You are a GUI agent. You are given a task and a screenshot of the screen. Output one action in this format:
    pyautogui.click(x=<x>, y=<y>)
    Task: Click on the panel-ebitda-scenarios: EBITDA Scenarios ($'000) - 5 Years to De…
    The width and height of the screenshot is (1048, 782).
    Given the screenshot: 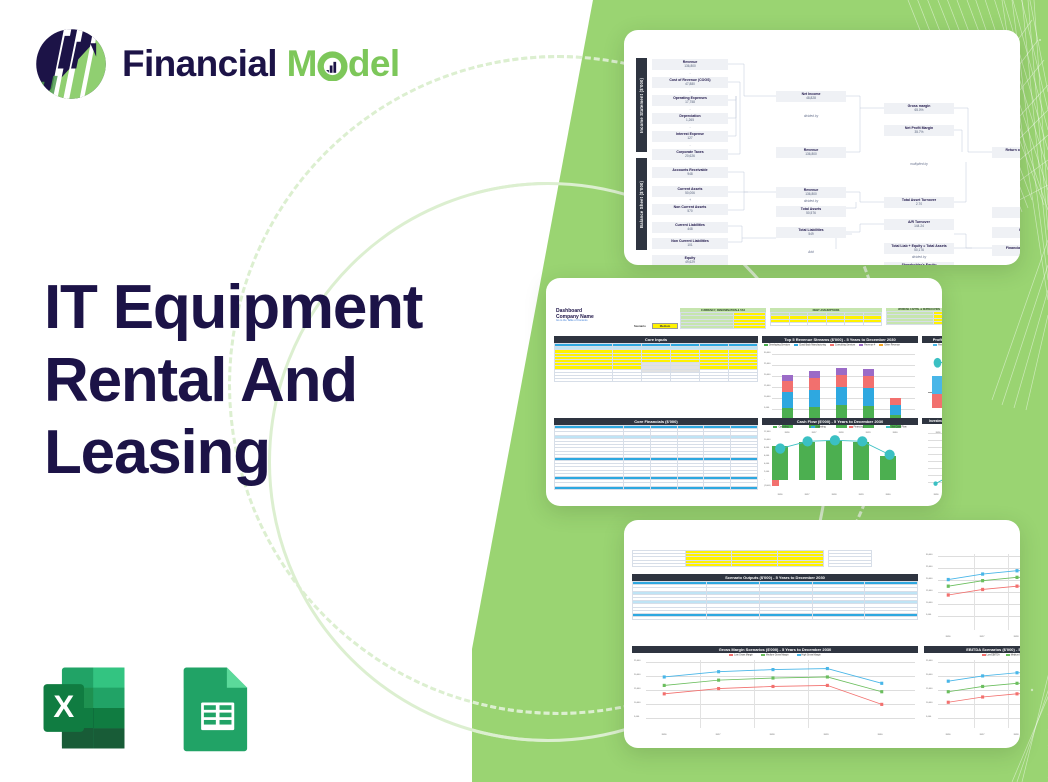 What is the action you would take?
    pyautogui.click(x=972, y=692)
    